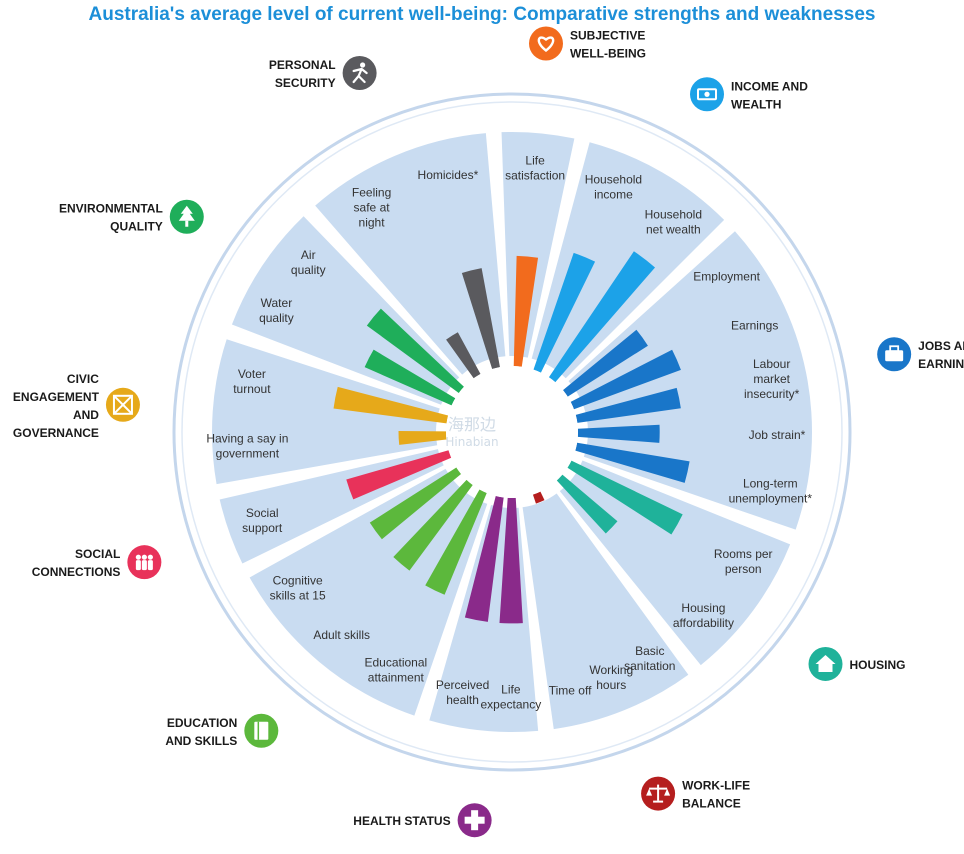 The height and width of the screenshot is (854, 964). What do you see at coordinates (707, 94) in the screenshot?
I see `money-icon` at bounding box center [707, 94].